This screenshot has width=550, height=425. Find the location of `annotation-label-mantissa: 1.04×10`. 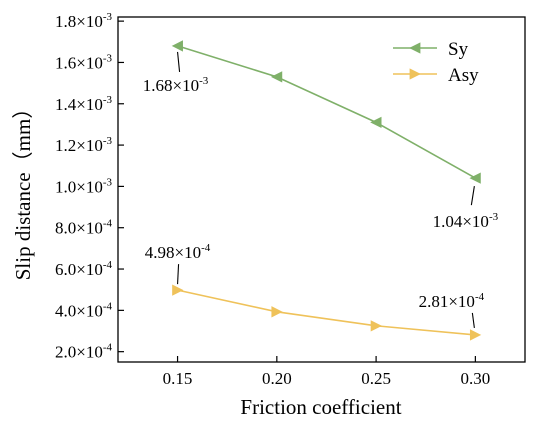

annotation-label-mantissa: 1.04×10 is located at coordinates (461, 221).